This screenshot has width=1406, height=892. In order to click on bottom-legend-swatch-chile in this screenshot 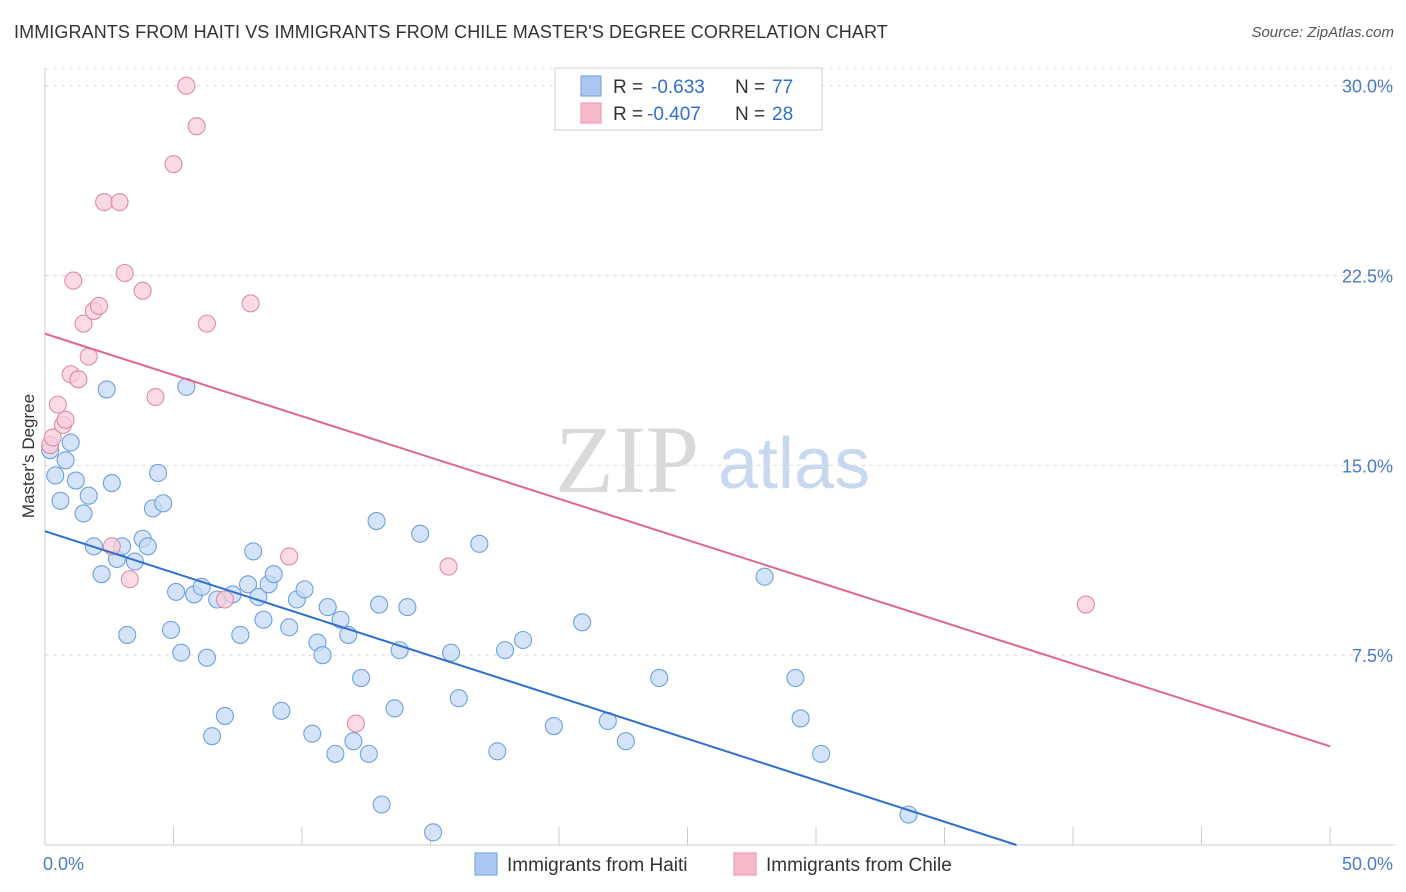, I will do `click(745, 864)`.